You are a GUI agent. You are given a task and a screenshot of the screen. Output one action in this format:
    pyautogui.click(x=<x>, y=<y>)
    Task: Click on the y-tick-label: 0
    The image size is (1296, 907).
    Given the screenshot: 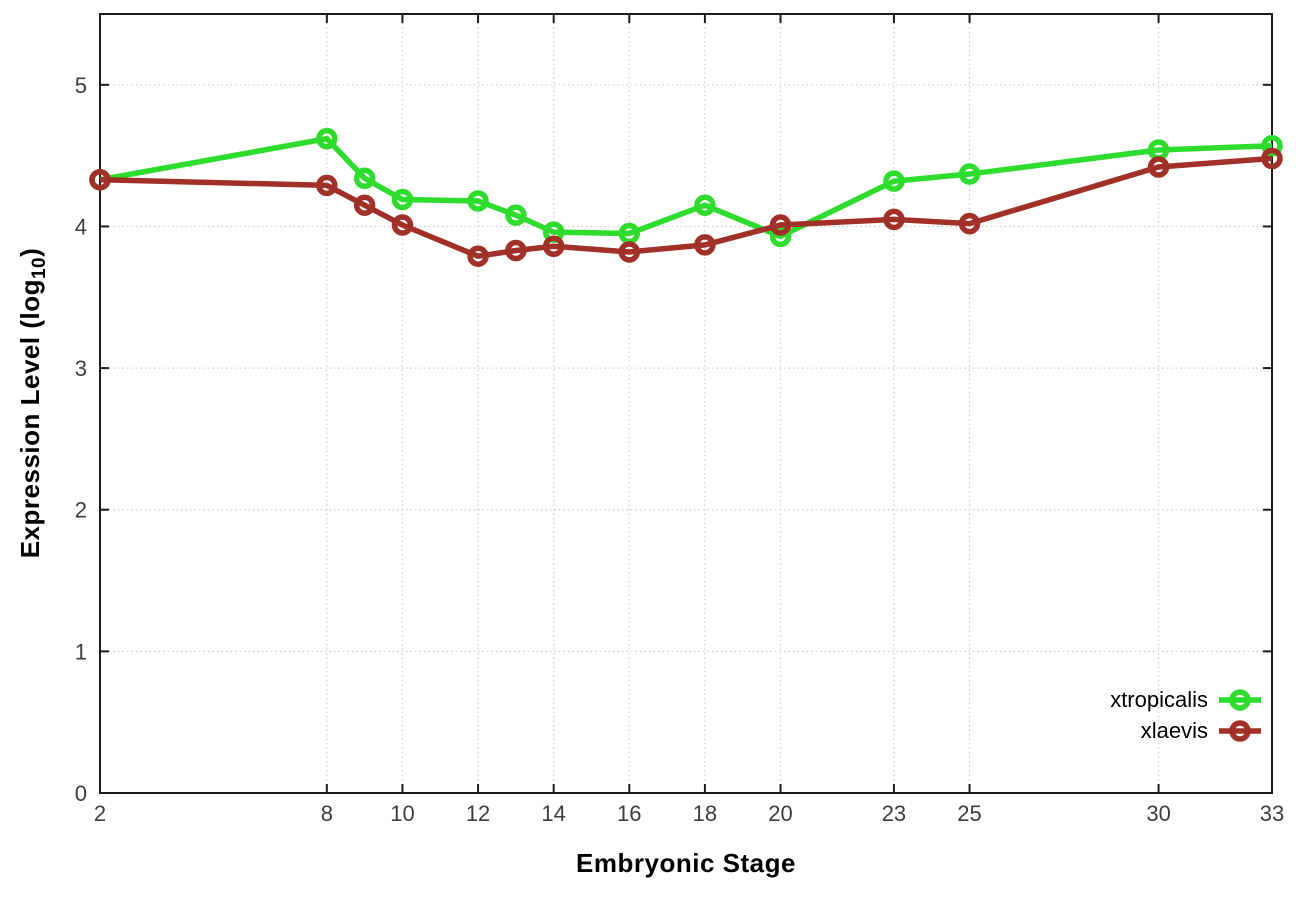 What is the action you would take?
    pyautogui.click(x=81, y=793)
    